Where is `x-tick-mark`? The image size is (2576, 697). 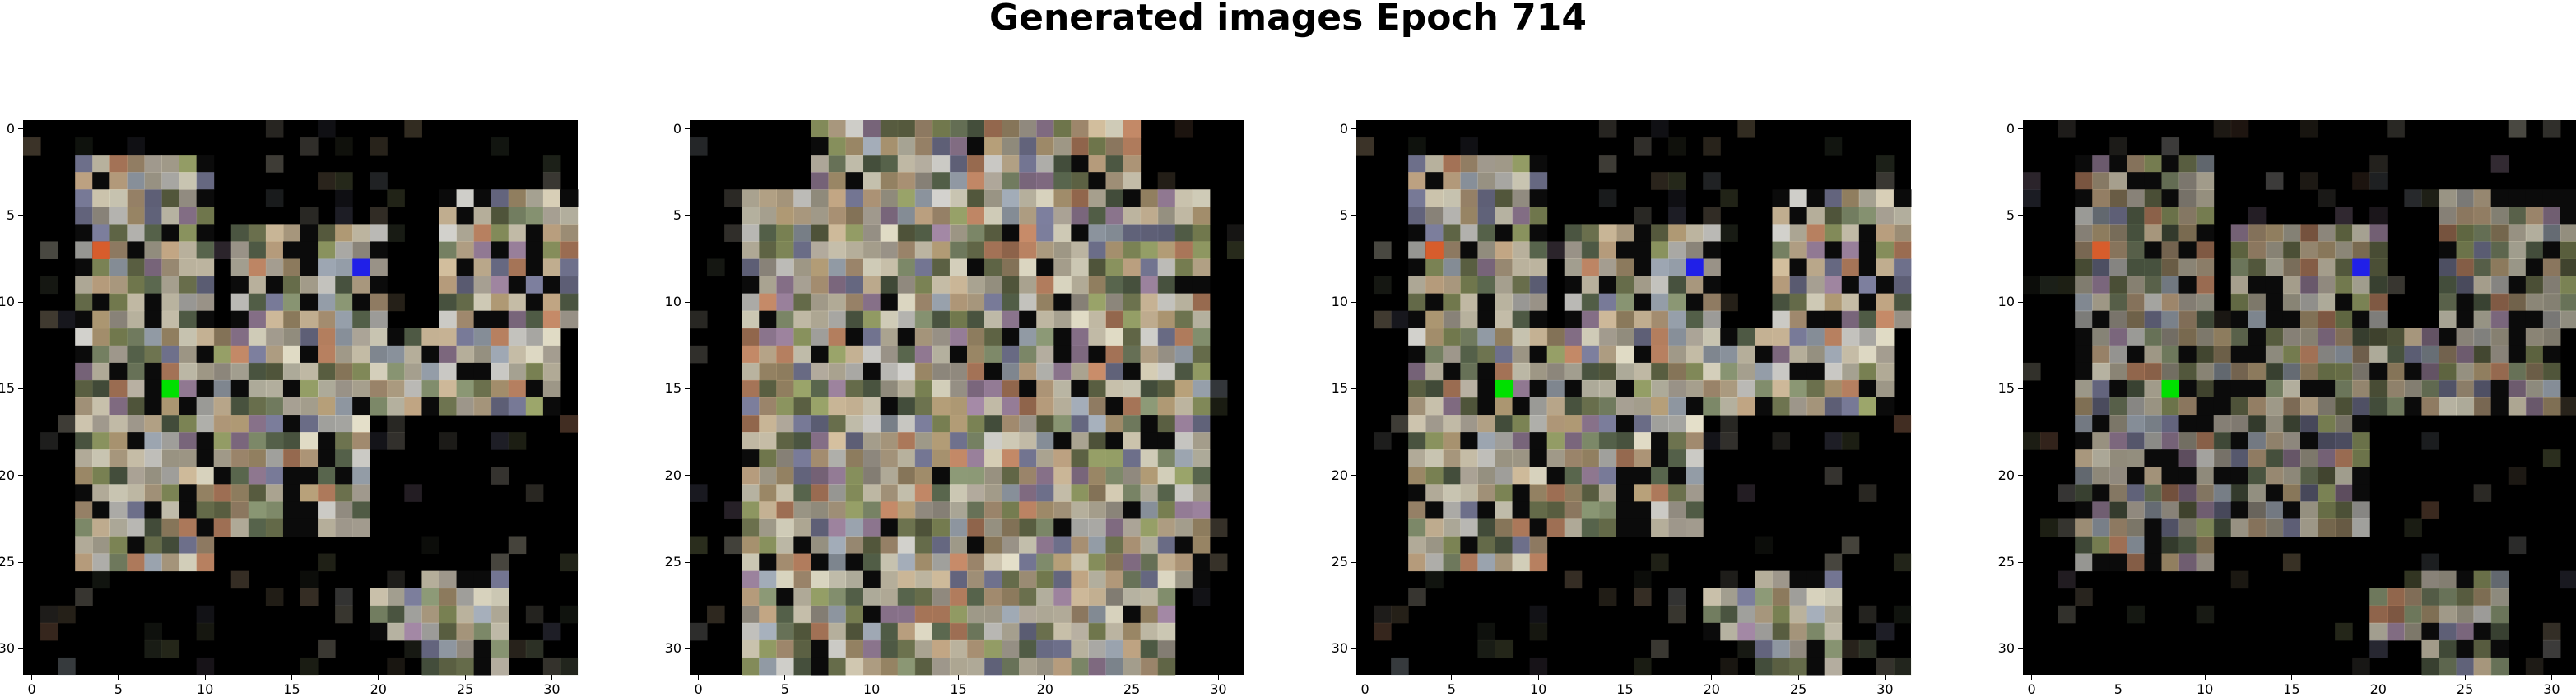
x-tick-mark is located at coordinates (1044, 677).